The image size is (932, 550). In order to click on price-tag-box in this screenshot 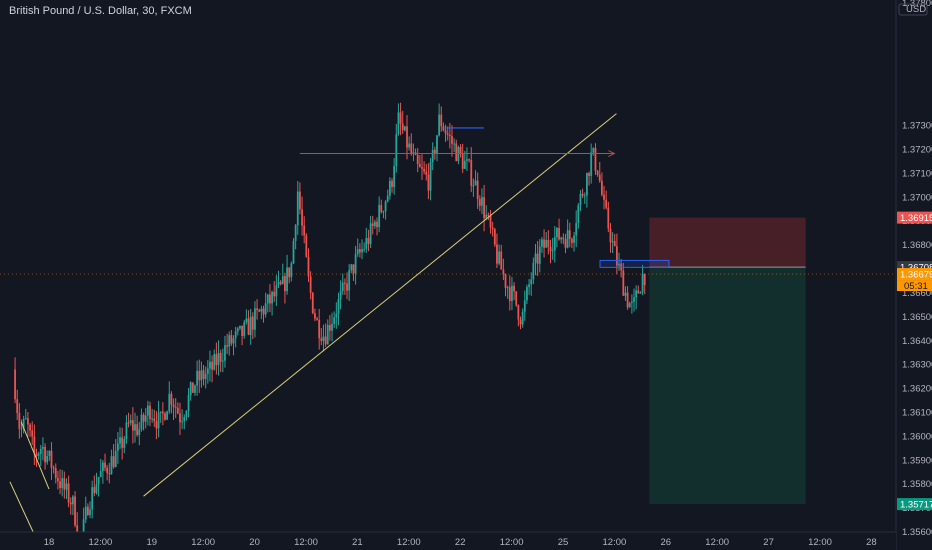, I will do `click(914, 217)`.